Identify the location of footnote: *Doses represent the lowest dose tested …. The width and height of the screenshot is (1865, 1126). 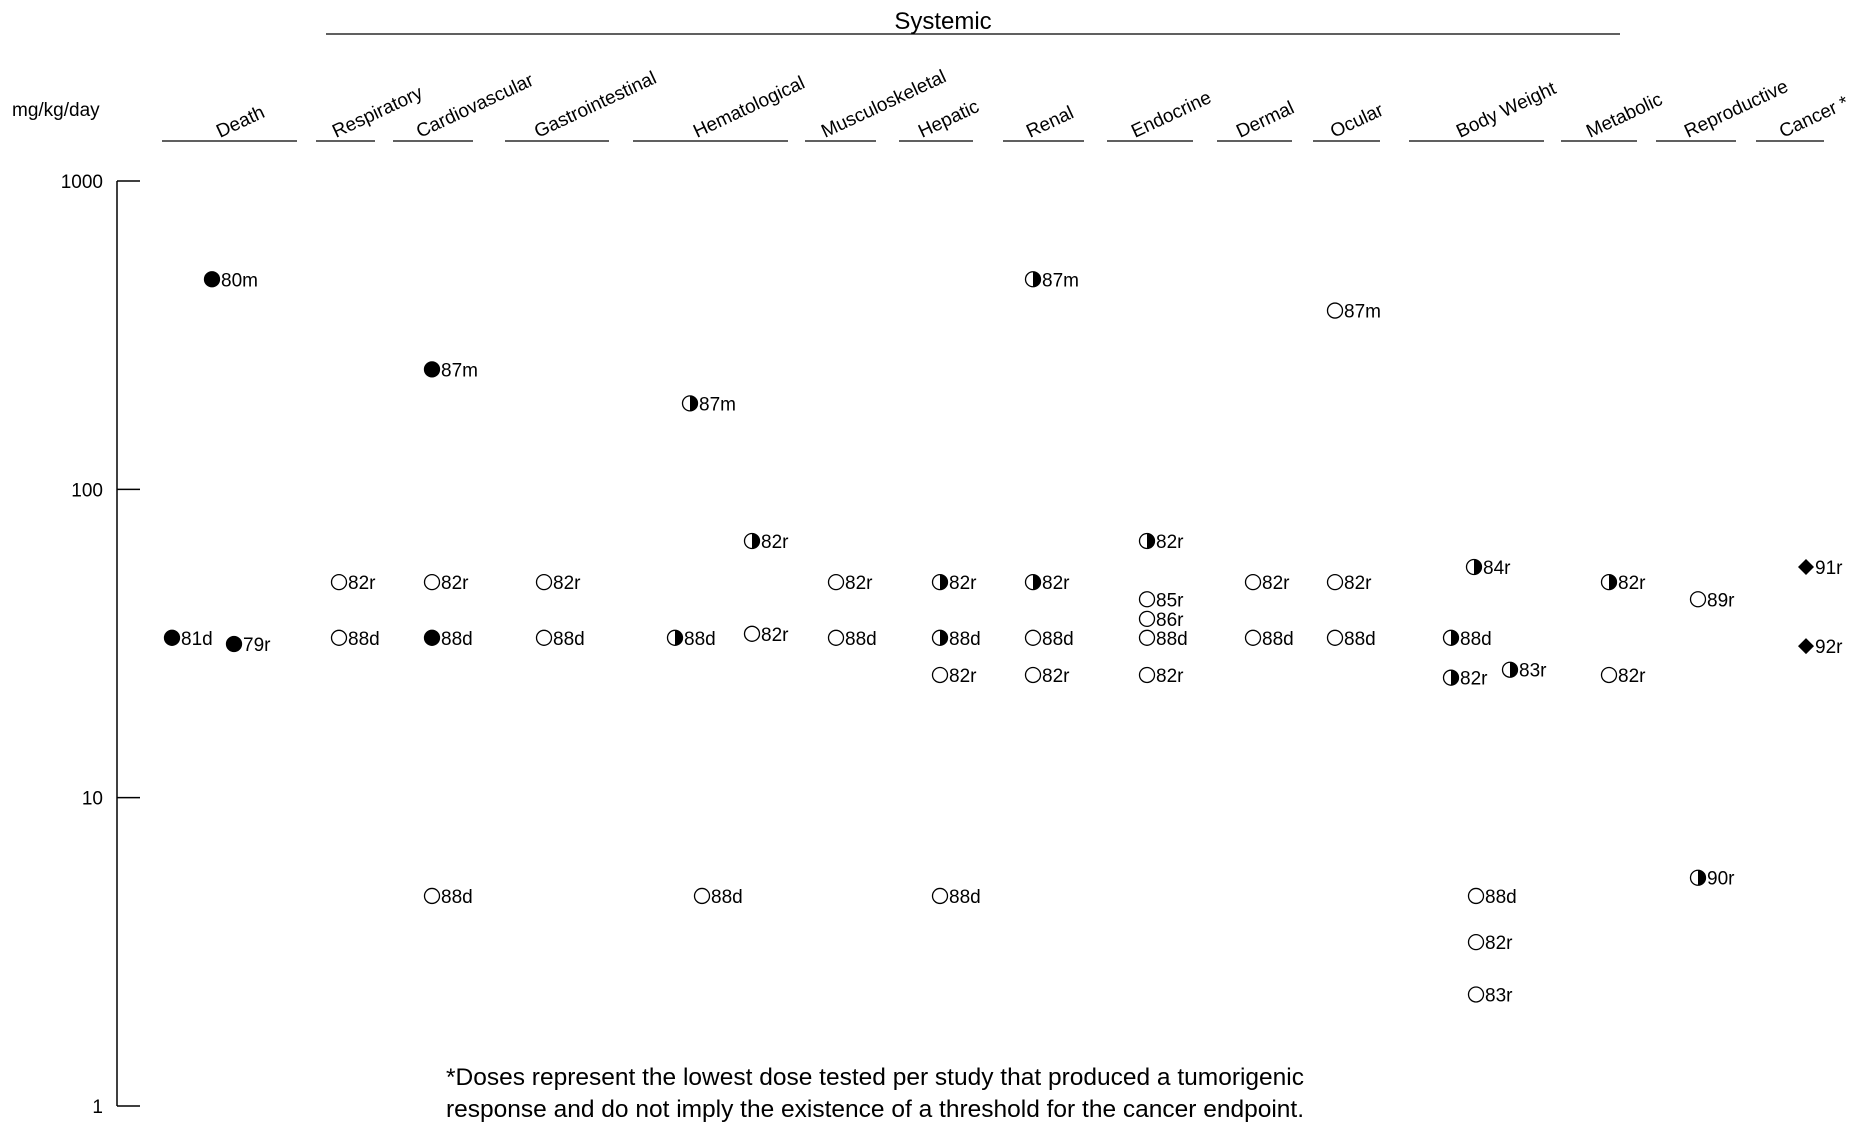
(946, 1094).